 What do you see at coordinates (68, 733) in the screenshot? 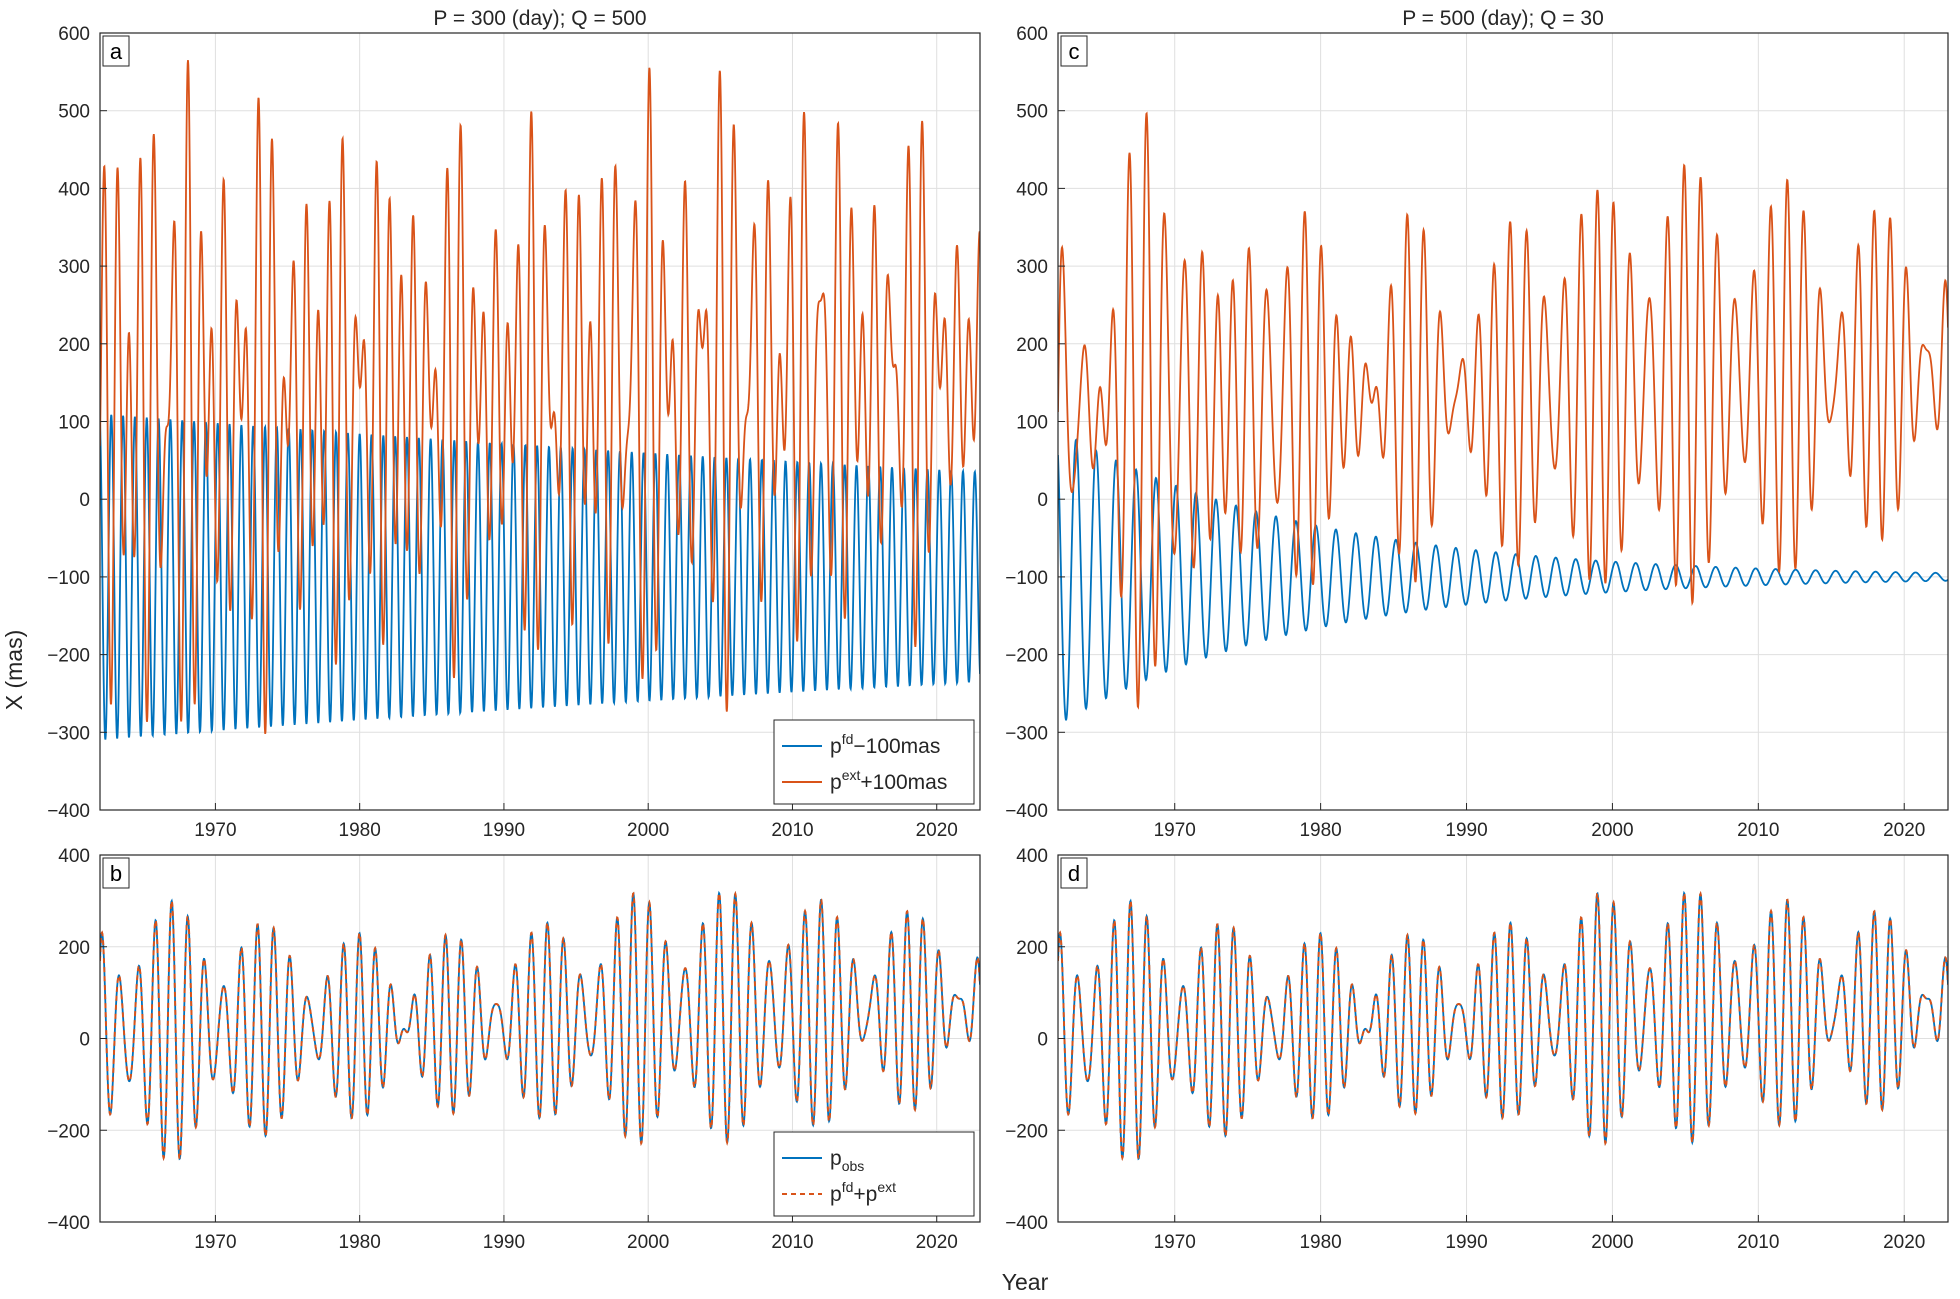
I see `y-tick-label-a-1: −300` at bounding box center [68, 733].